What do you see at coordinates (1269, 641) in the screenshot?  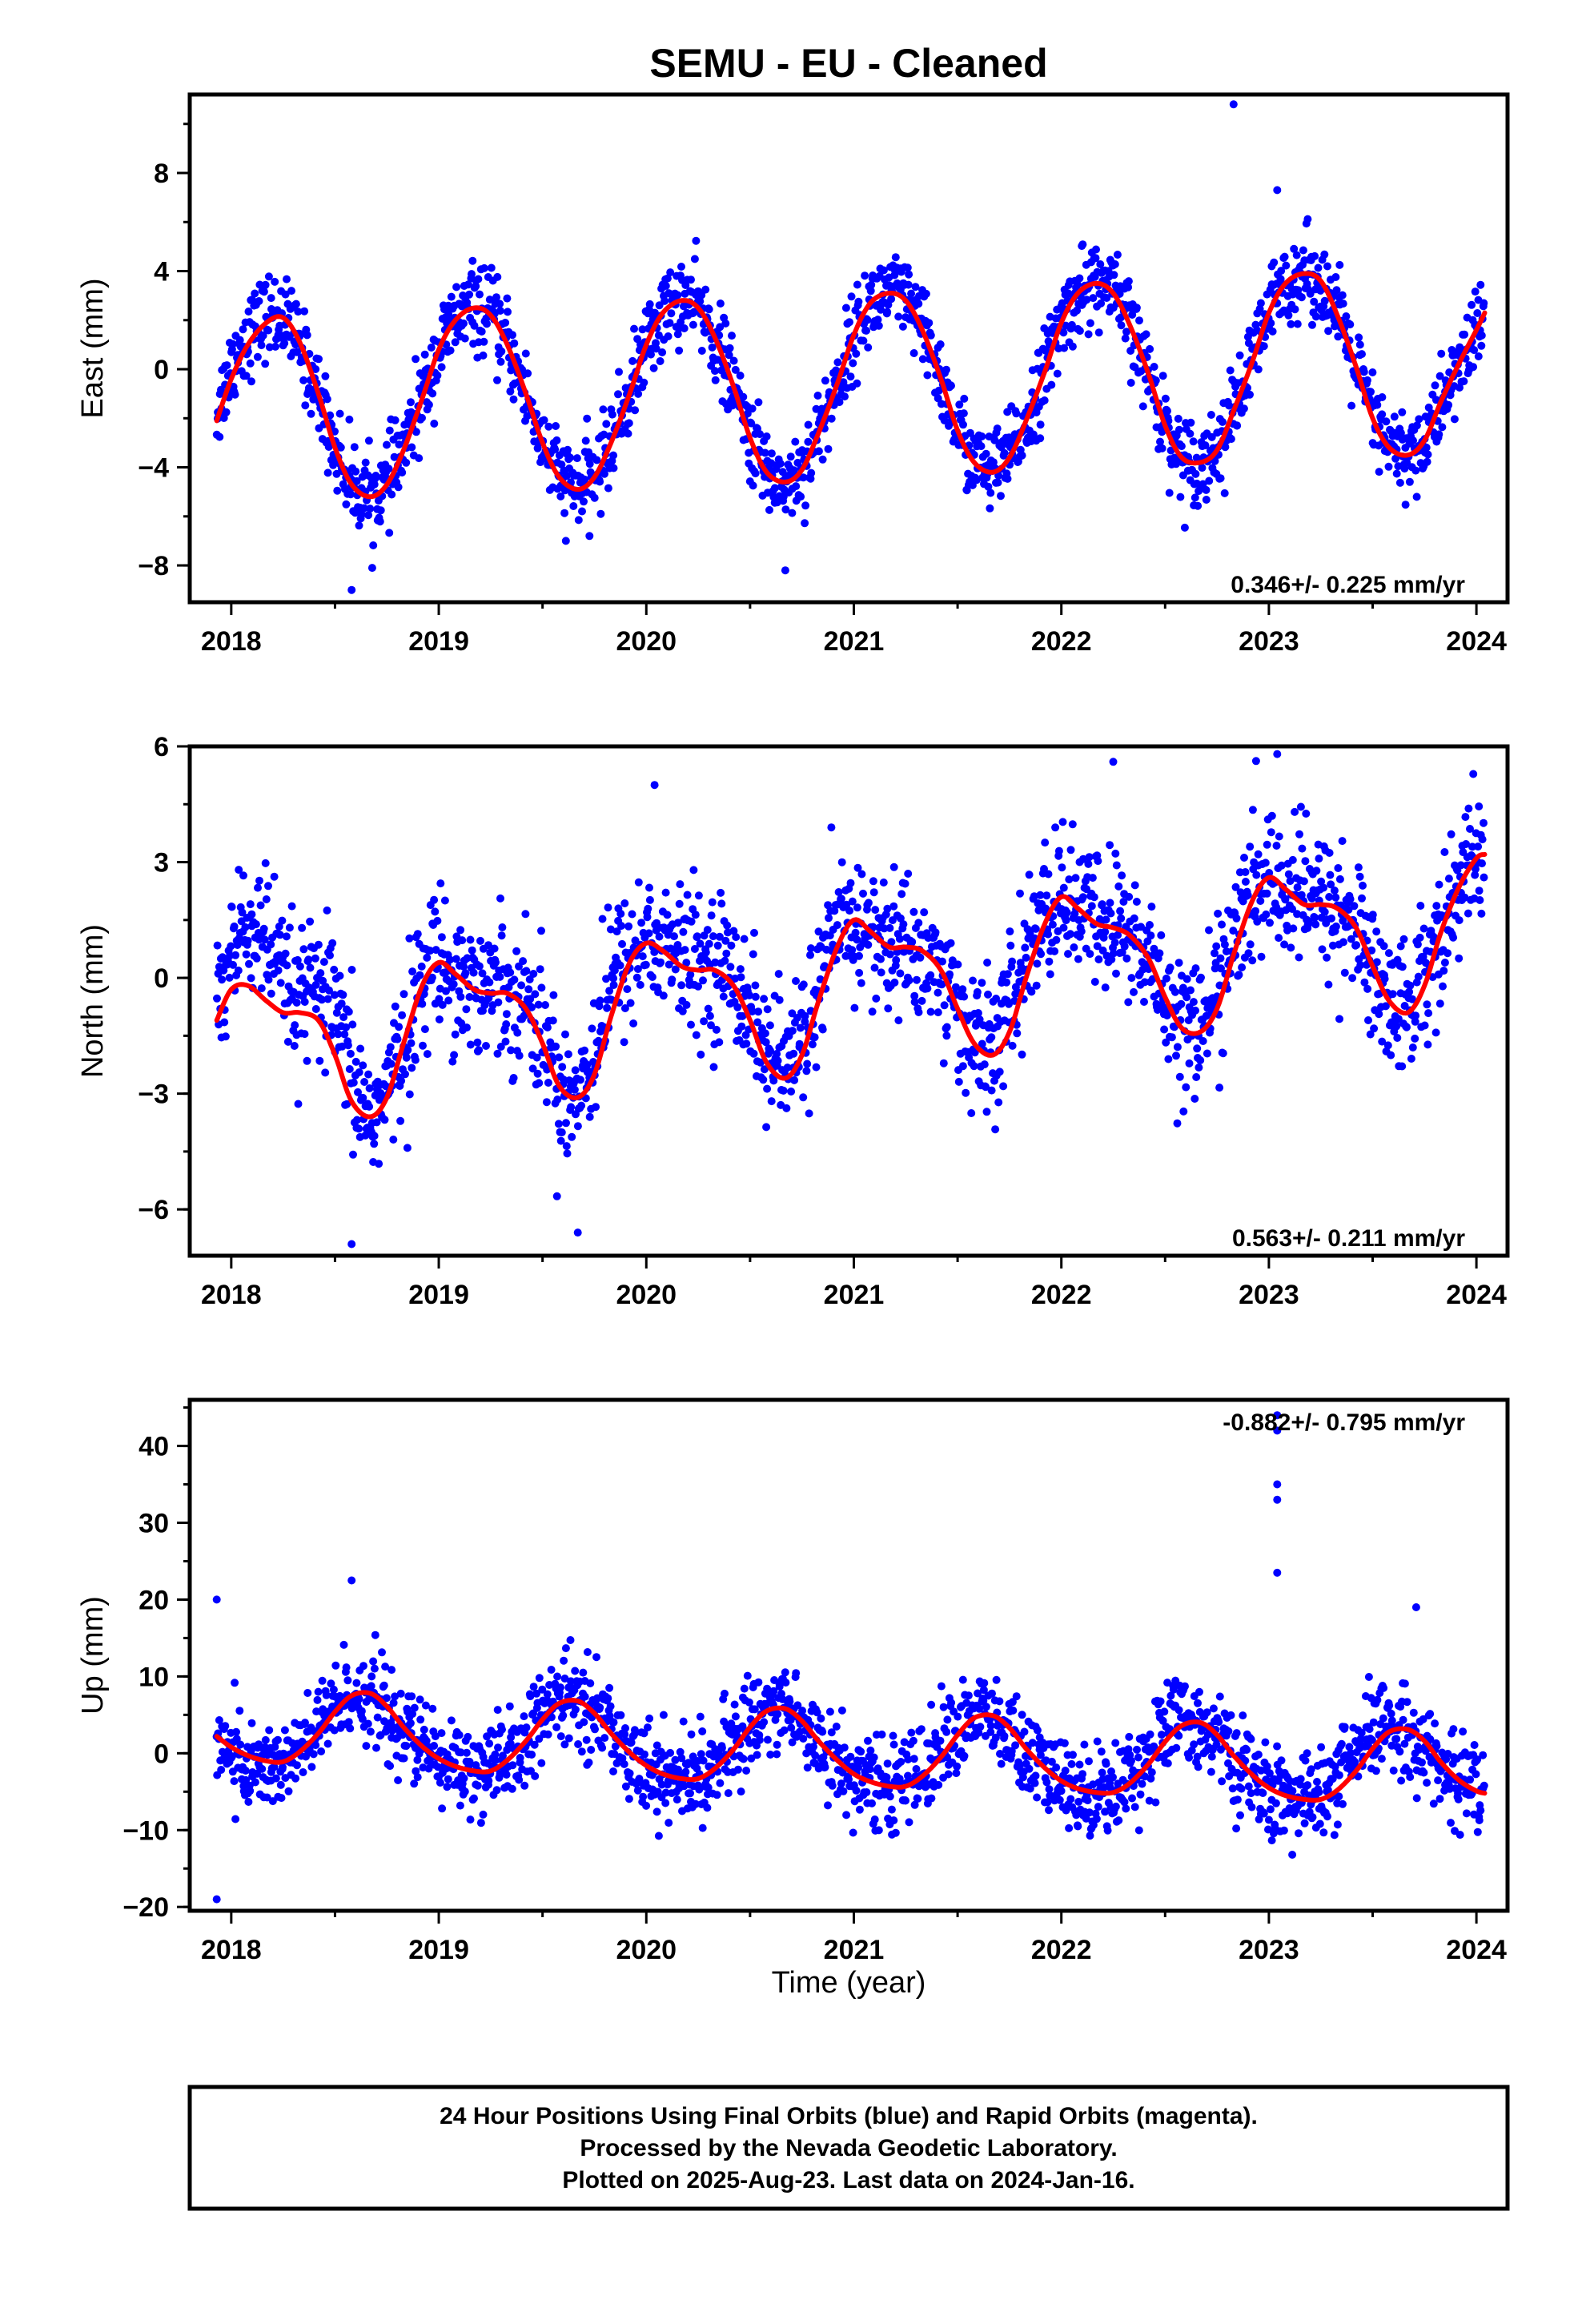 I see `x-tick-label: 2023` at bounding box center [1269, 641].